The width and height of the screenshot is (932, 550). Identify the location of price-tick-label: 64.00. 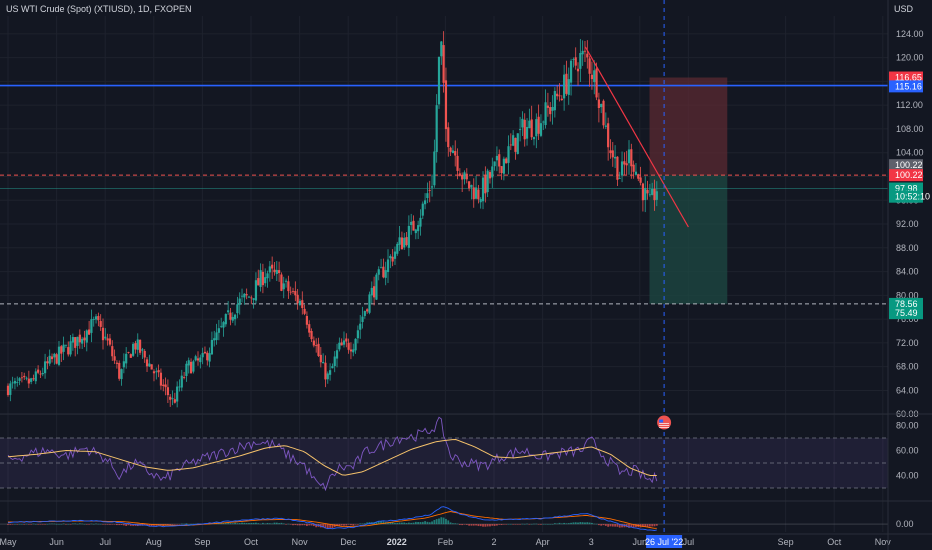
(907, 390).